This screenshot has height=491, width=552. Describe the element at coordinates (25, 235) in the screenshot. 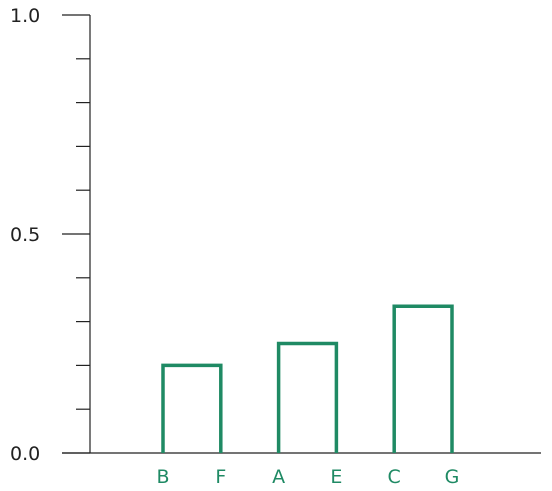

I see `y-tick-label: 0.5` at that location.